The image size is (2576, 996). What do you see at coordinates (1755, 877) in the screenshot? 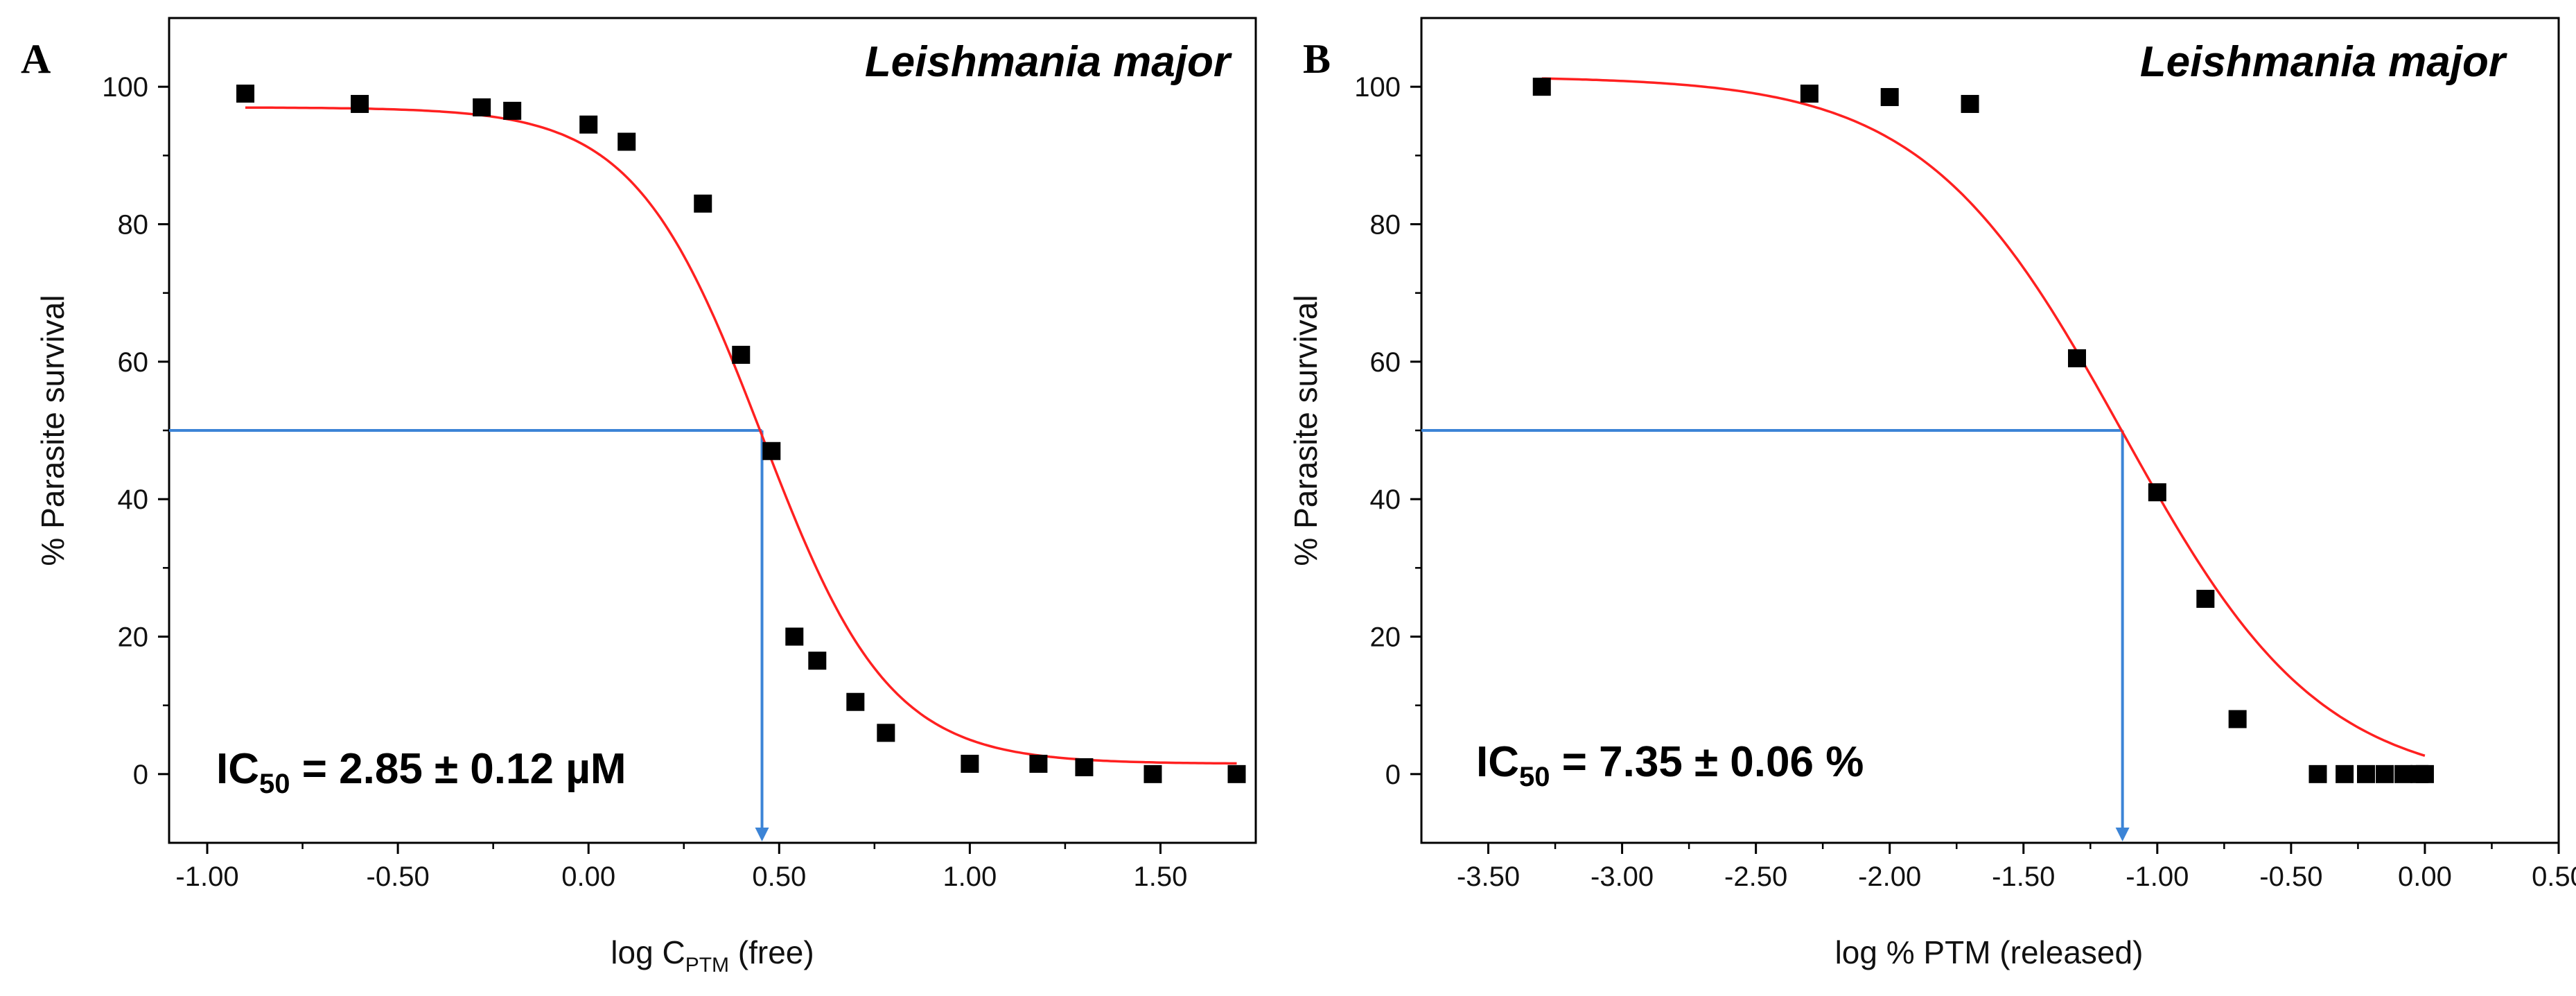
I see `x-tick-label: -2.50` at bounding box center [1755, 877].